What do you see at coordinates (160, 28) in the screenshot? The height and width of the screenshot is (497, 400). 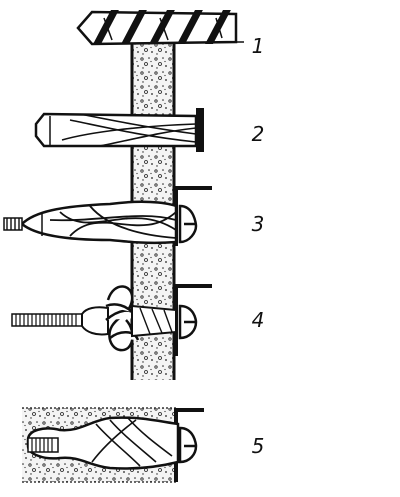 I see `drill-bit` at bounding box center [160, 28].